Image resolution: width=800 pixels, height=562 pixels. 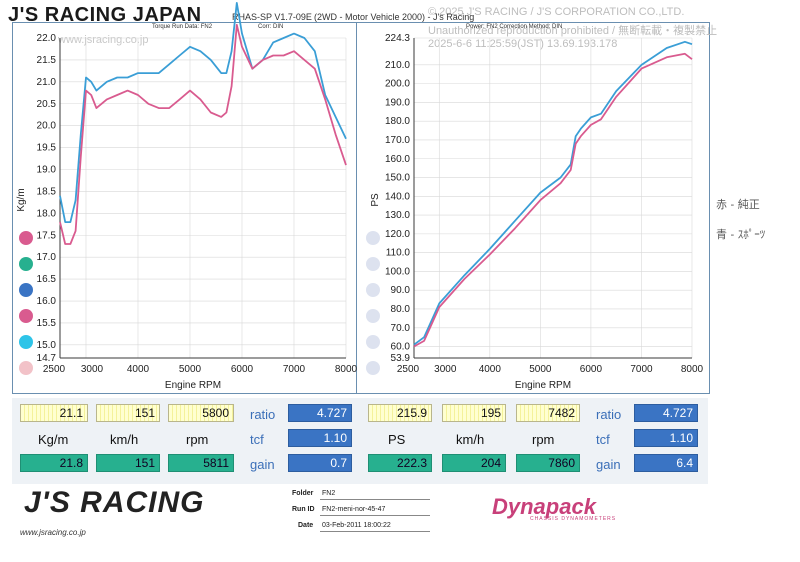 What do you see at coordinates (741, 234) in the screenshot?
I see `handwritten-blue-note: 青 - ｽﾎﾟｰﾂ` at bounding box center [741, 234].